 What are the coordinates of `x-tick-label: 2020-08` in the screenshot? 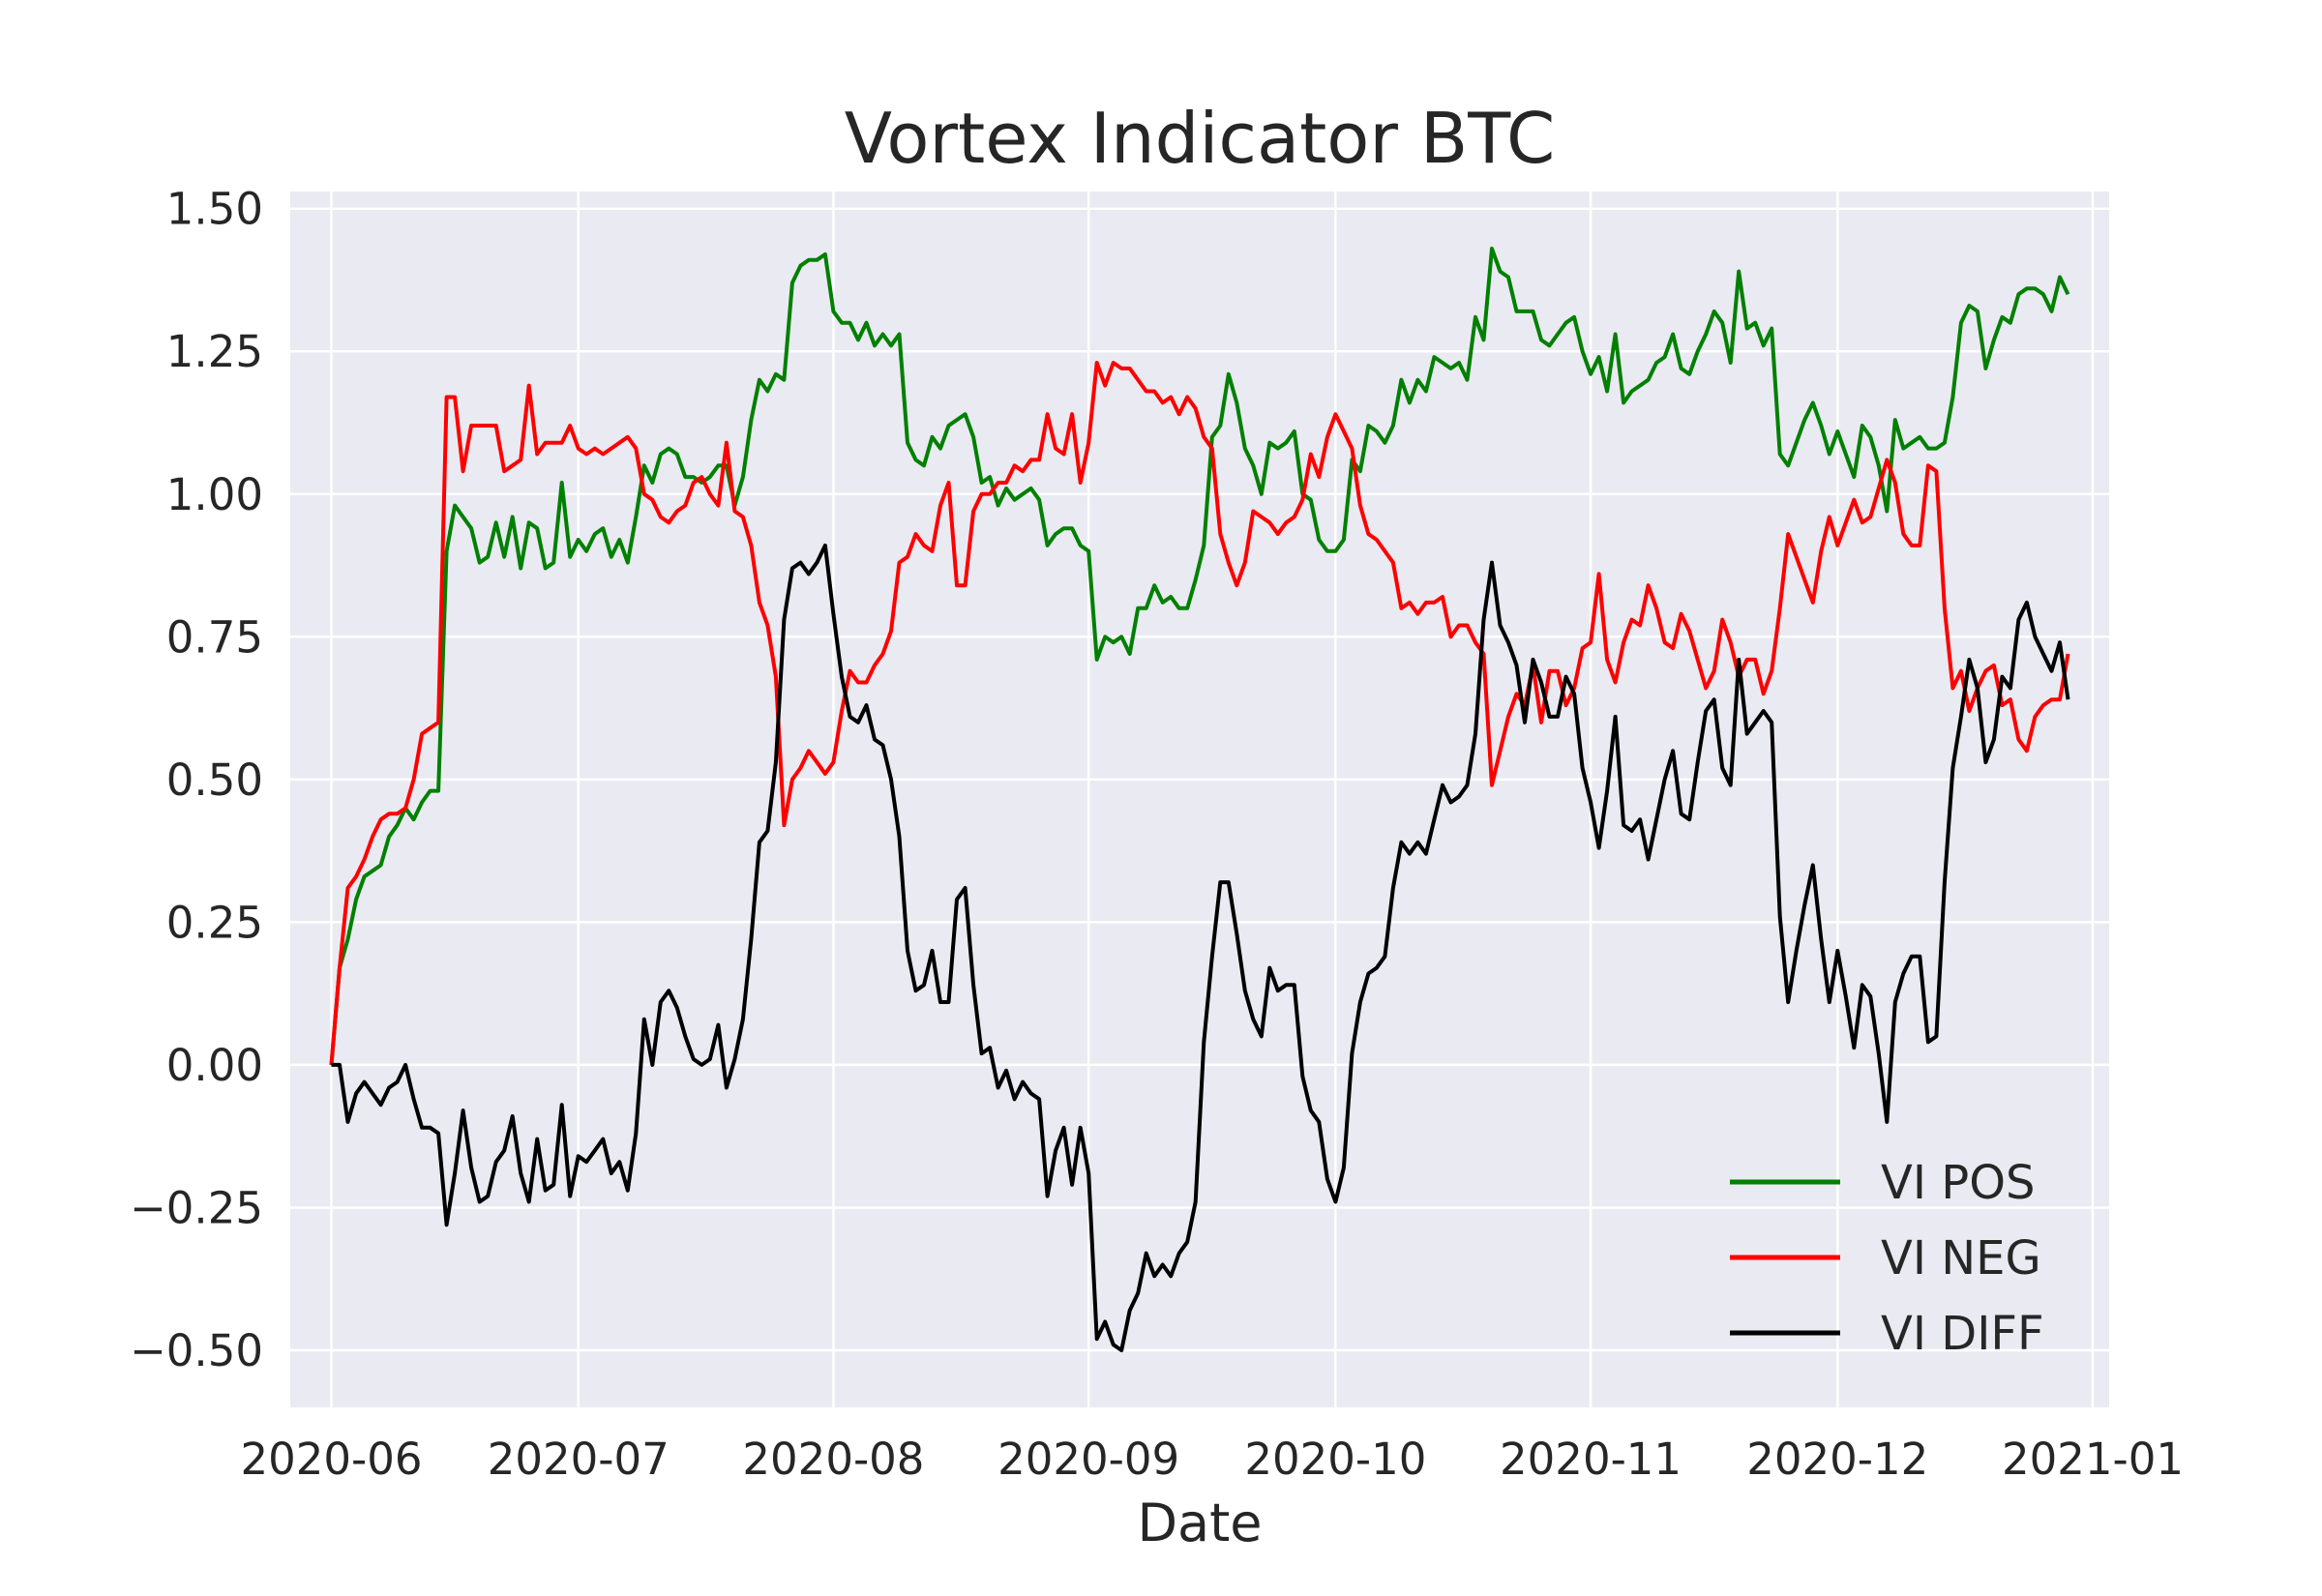 It's located at (833, 1459).